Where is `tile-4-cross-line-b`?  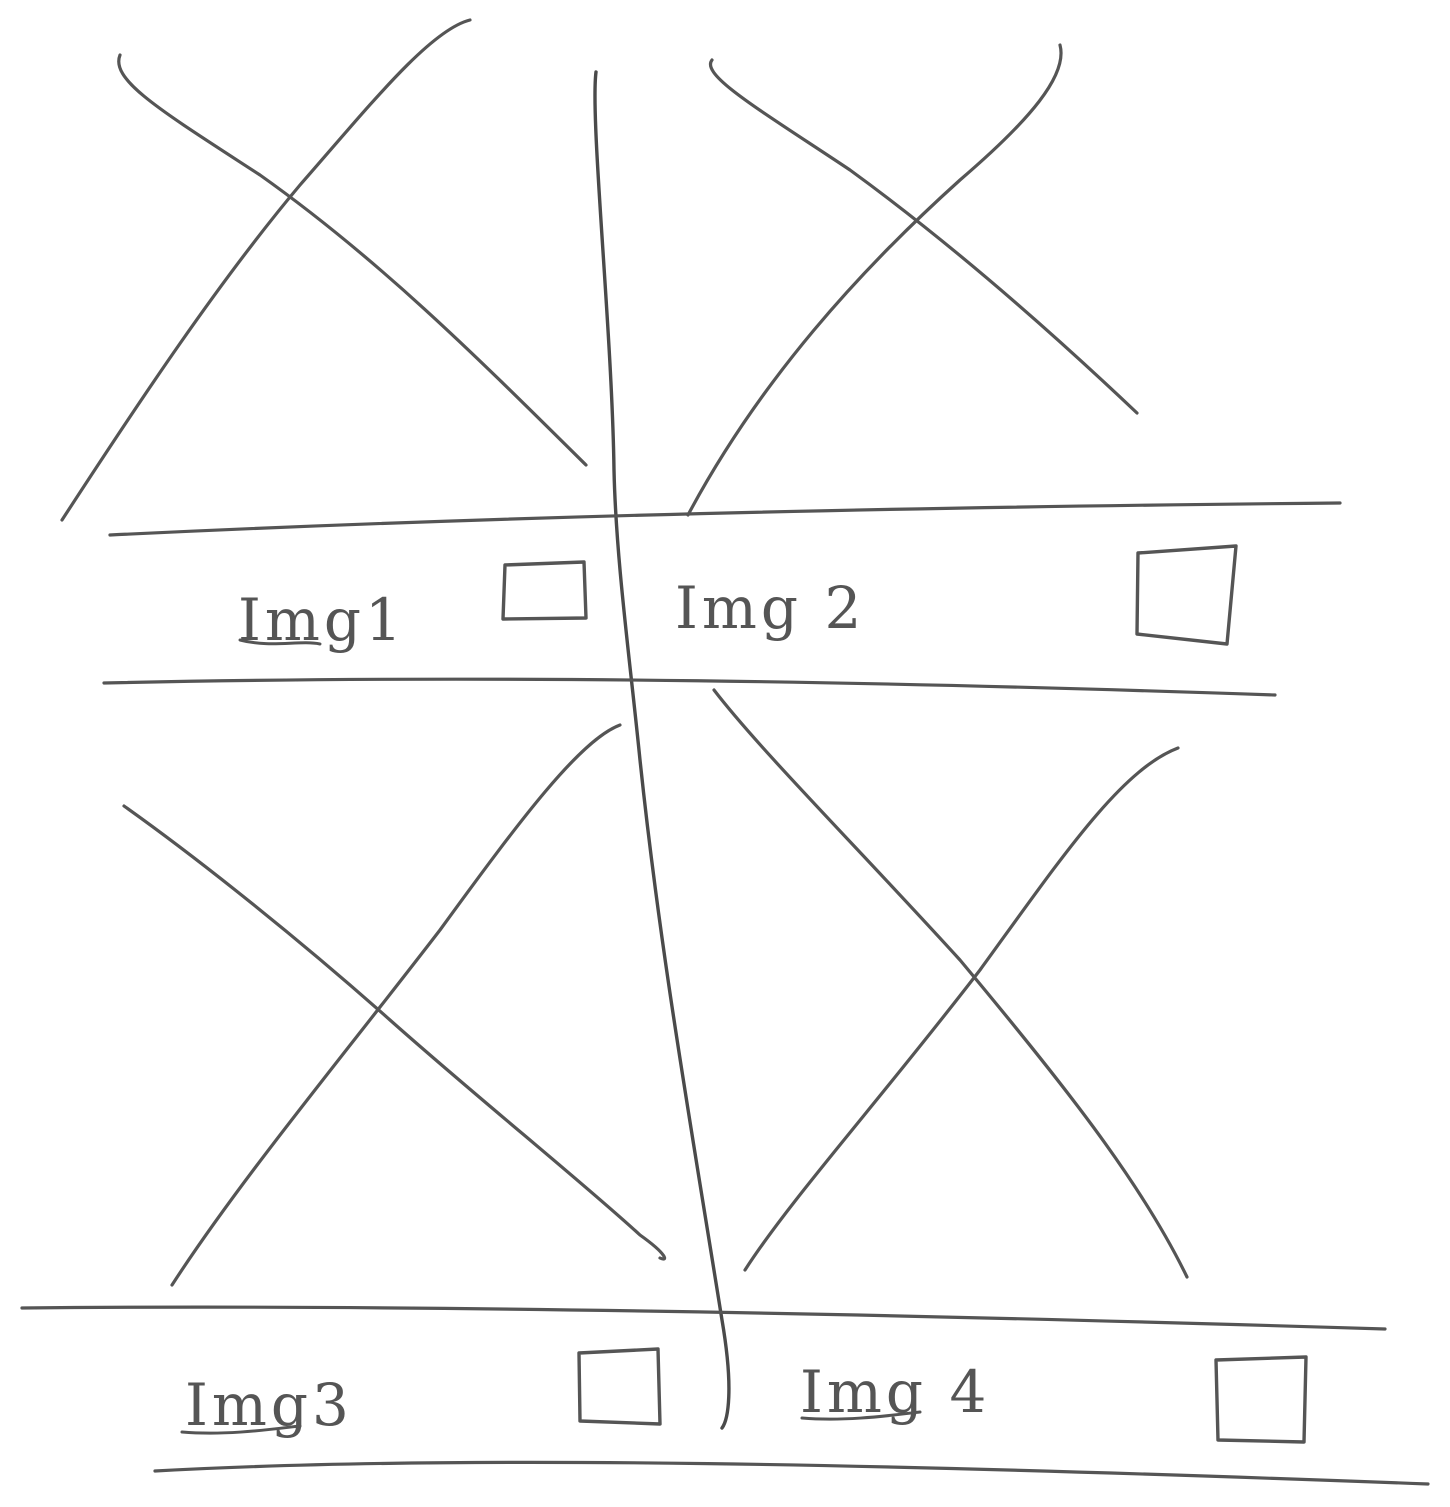 tile-4-cross-line-b is located at coordinates (961, 1009).